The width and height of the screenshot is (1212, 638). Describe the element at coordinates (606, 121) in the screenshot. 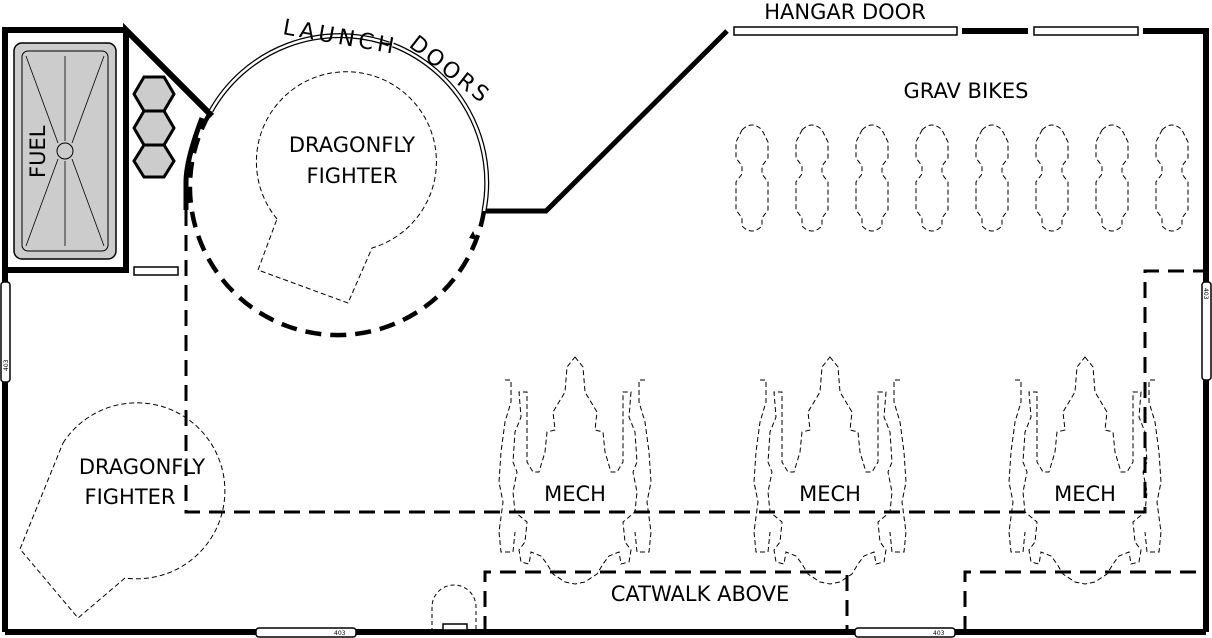

I see `angled-wall` at that location.